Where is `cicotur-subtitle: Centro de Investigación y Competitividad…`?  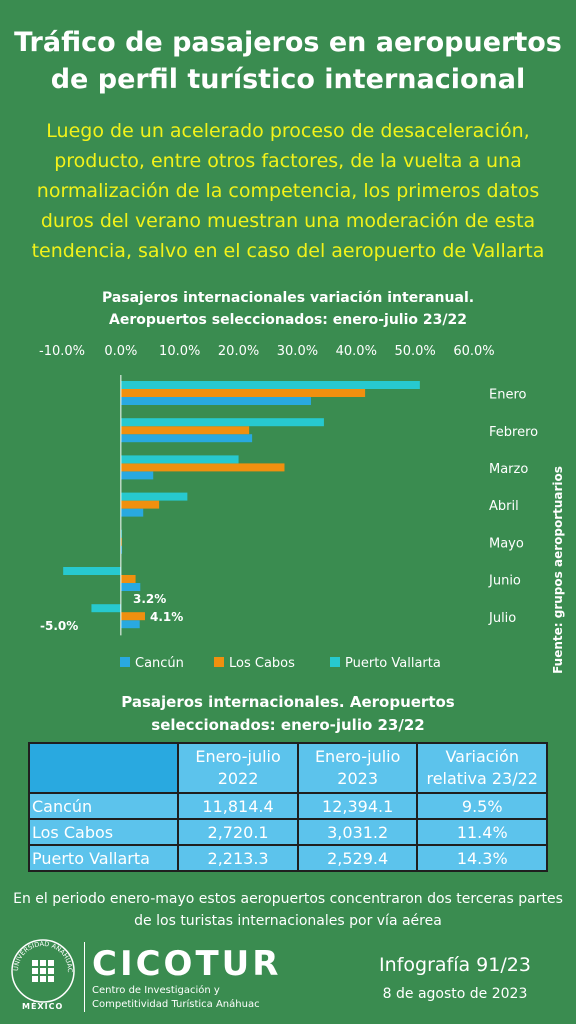
cicotur-subtitle: Centro de Investigación y Competitividad… is located at coordinates (176, 998).